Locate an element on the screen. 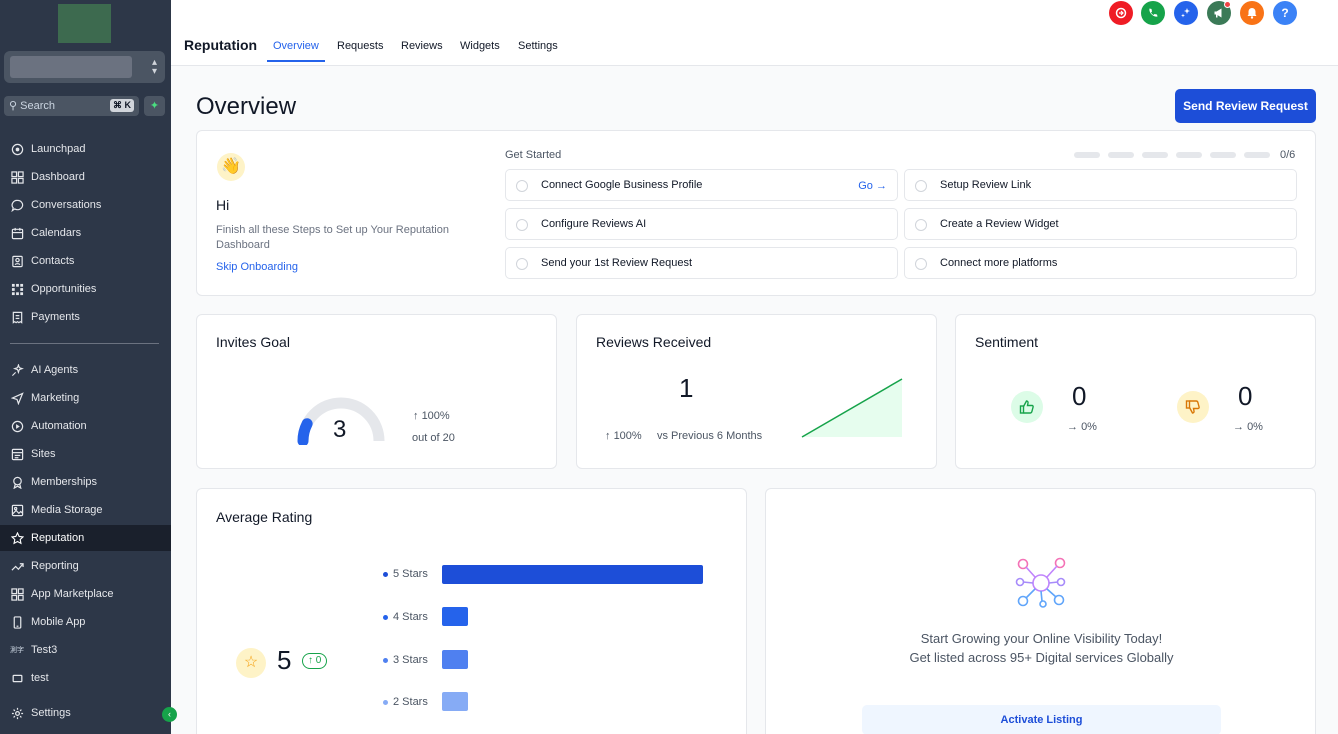 This screenshot has width=1338, height=734. sidebar-item-launchpad: Launchpad is located at coordinates (85, 149).